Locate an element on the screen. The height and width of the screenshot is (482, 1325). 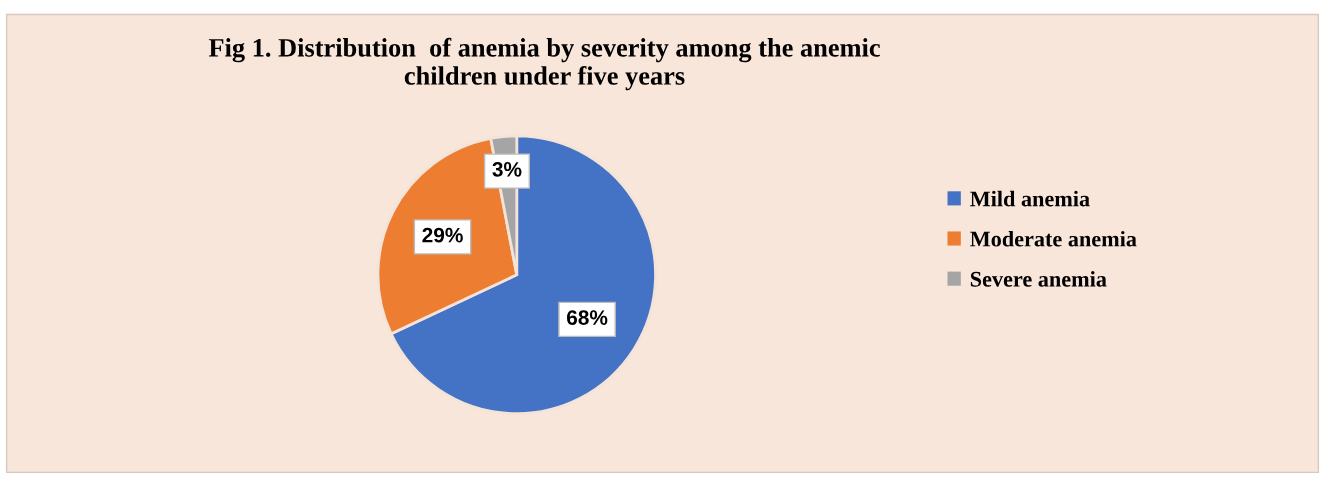
legend-label: Severe anemia is located at coordinates (1038, 279).